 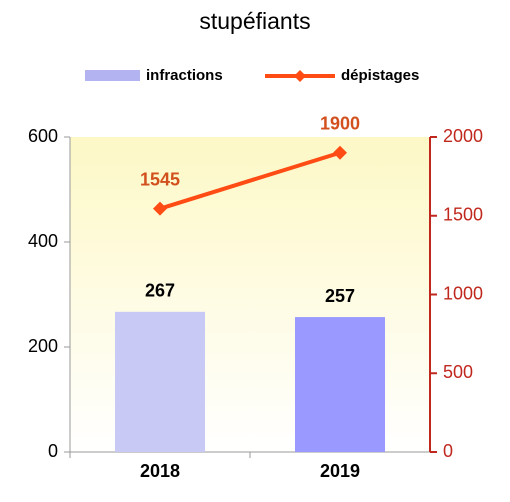 I want to click on x-tick-label: 2018, so click(x=160, y=471).